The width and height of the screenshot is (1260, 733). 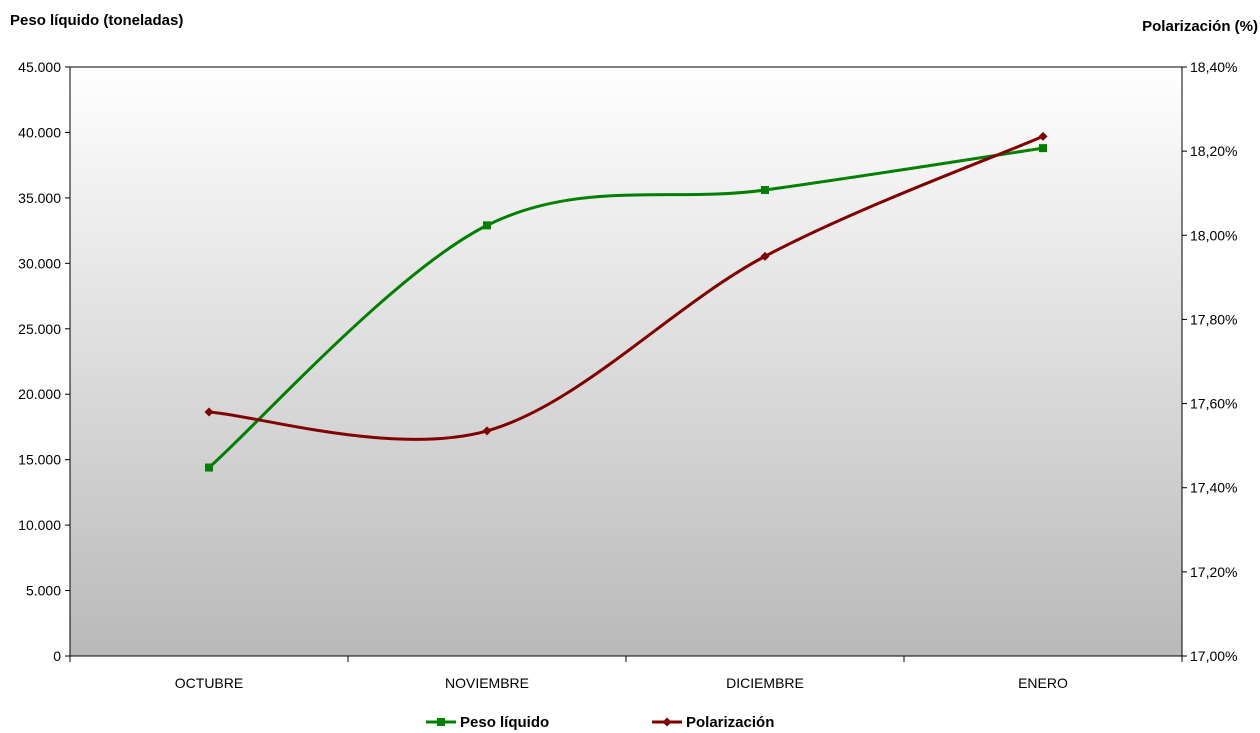 What do you see at coordinates (667, 722) in the screenshot?
I see `legend-marker-polarizacion` at bounding box center [667, 722].